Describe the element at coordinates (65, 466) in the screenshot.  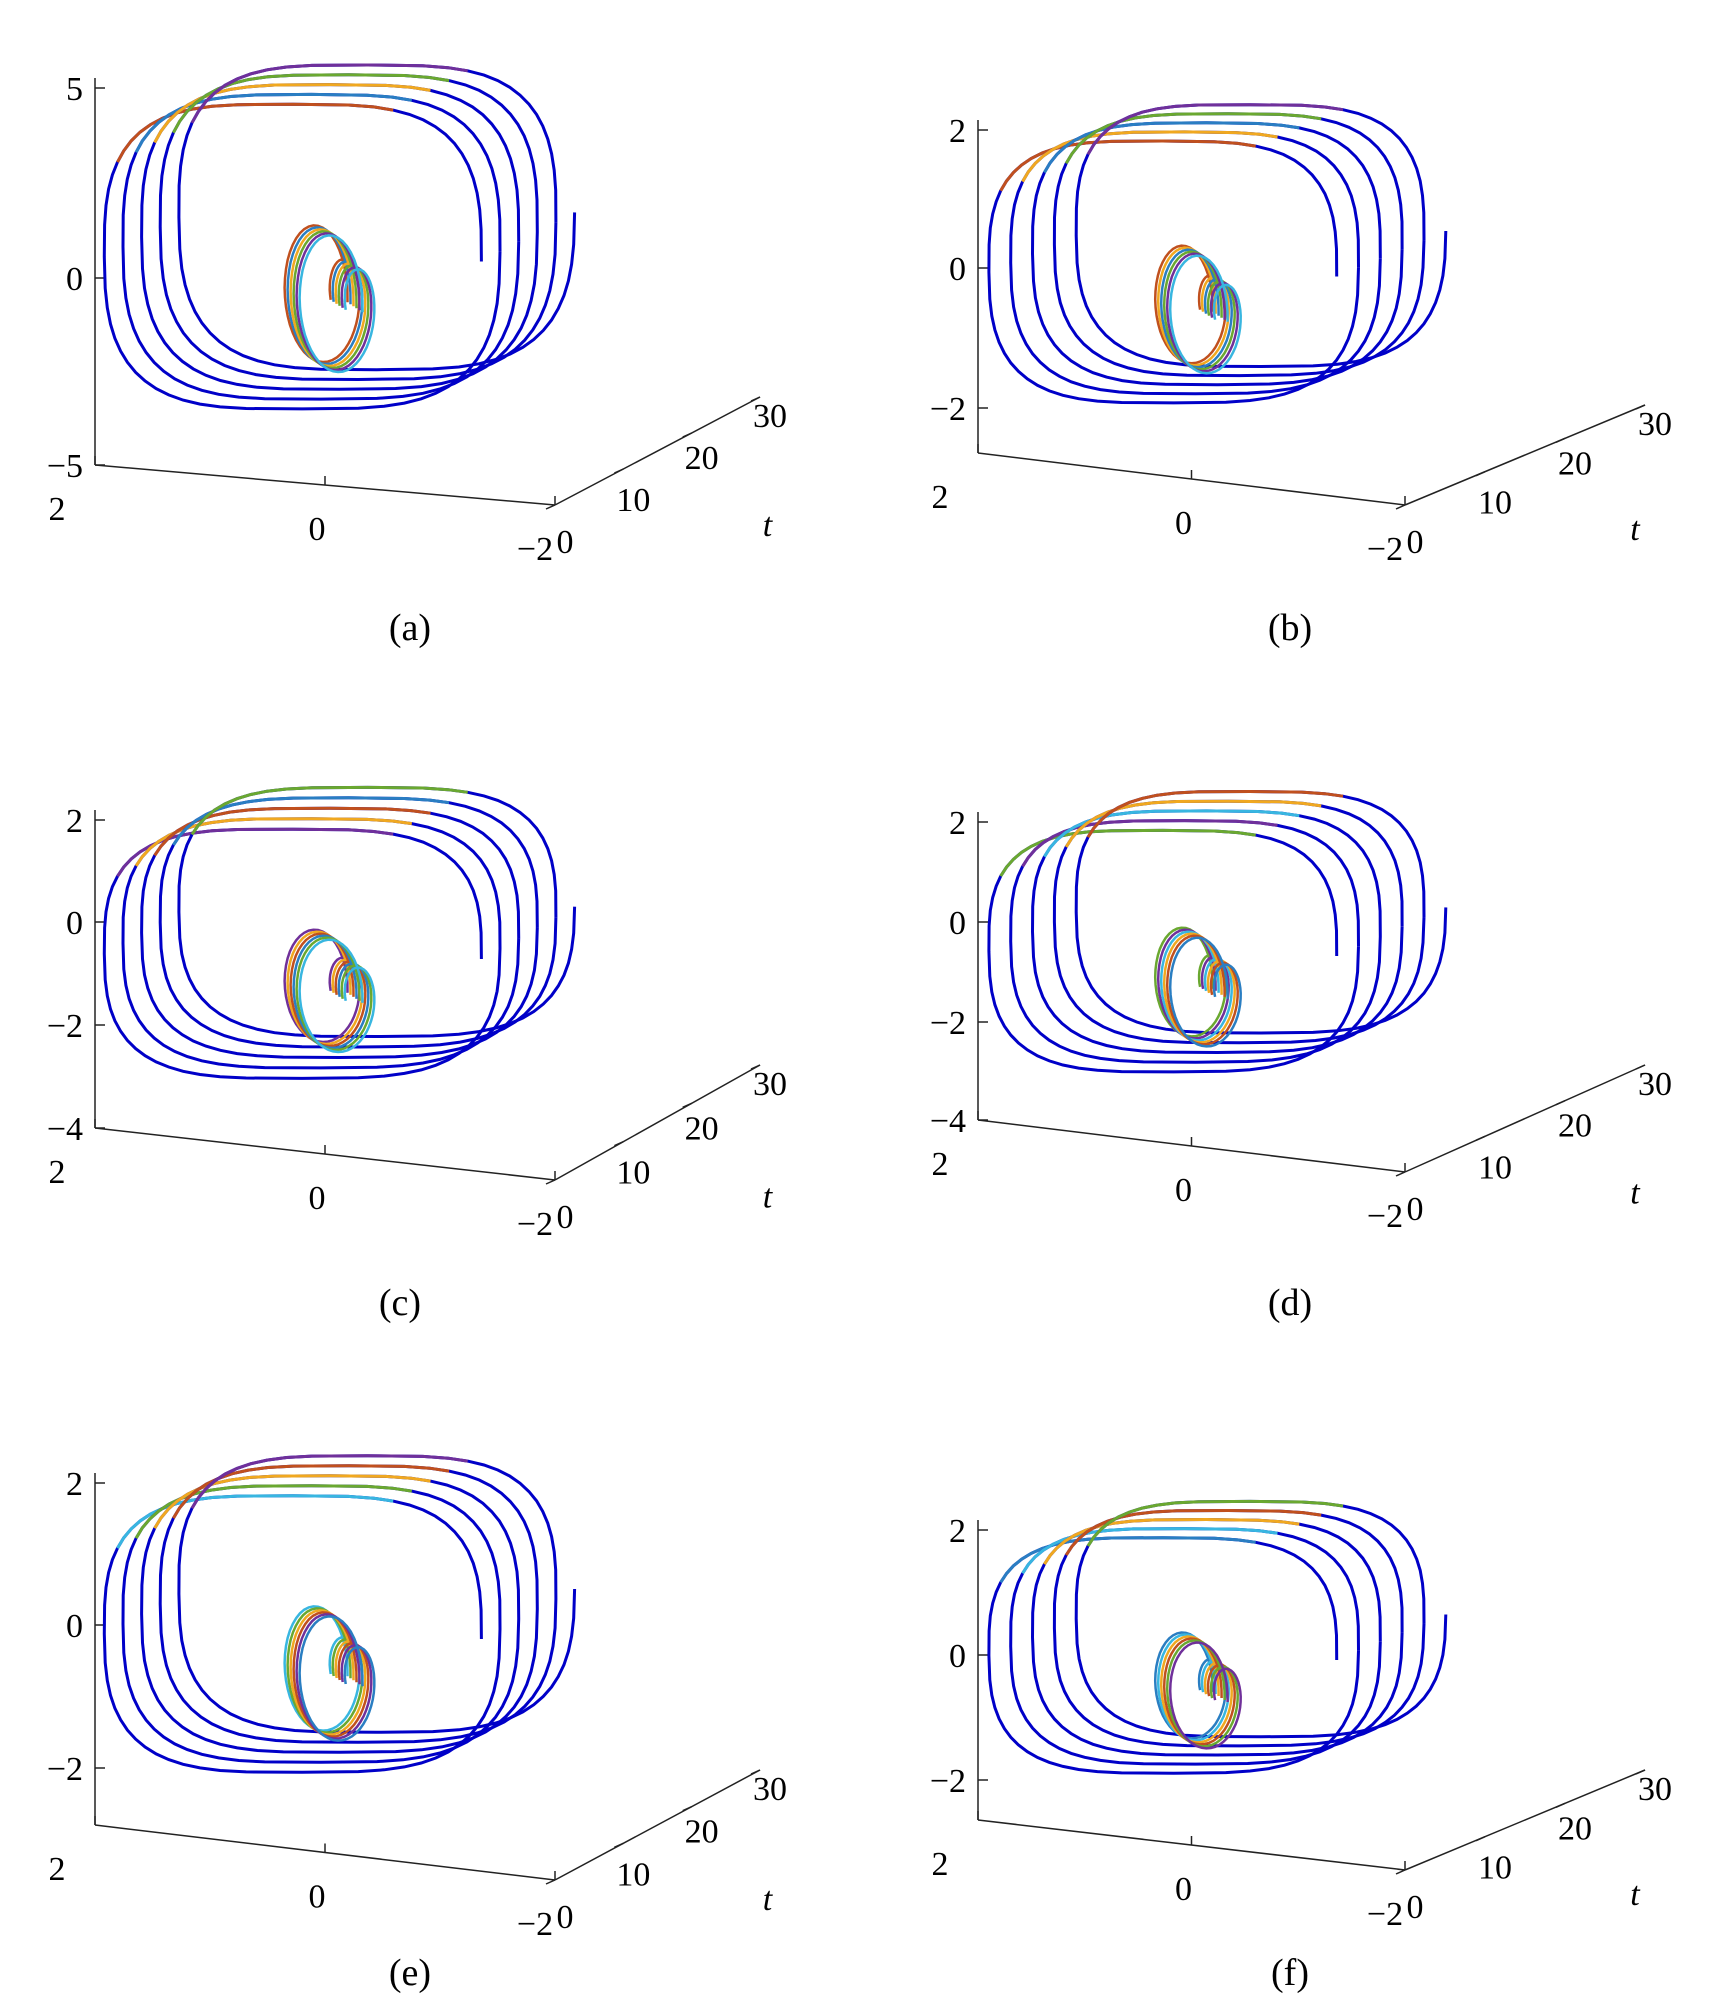
I see `z-tick-label: −5` at that location.